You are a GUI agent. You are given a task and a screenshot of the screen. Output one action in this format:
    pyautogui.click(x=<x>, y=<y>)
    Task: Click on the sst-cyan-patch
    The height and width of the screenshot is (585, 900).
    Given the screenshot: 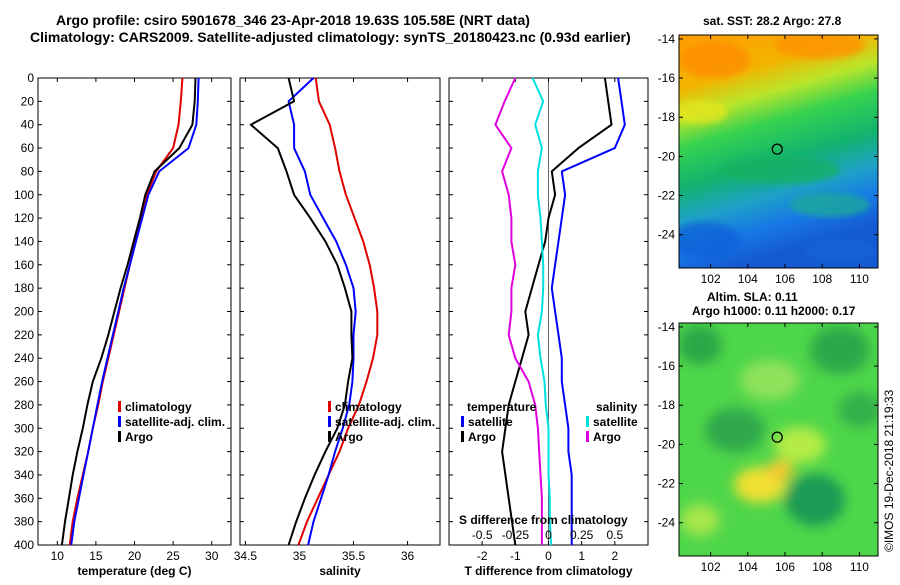 What is the action you would take?
    pyautogui.click(x=830, y=205)
    